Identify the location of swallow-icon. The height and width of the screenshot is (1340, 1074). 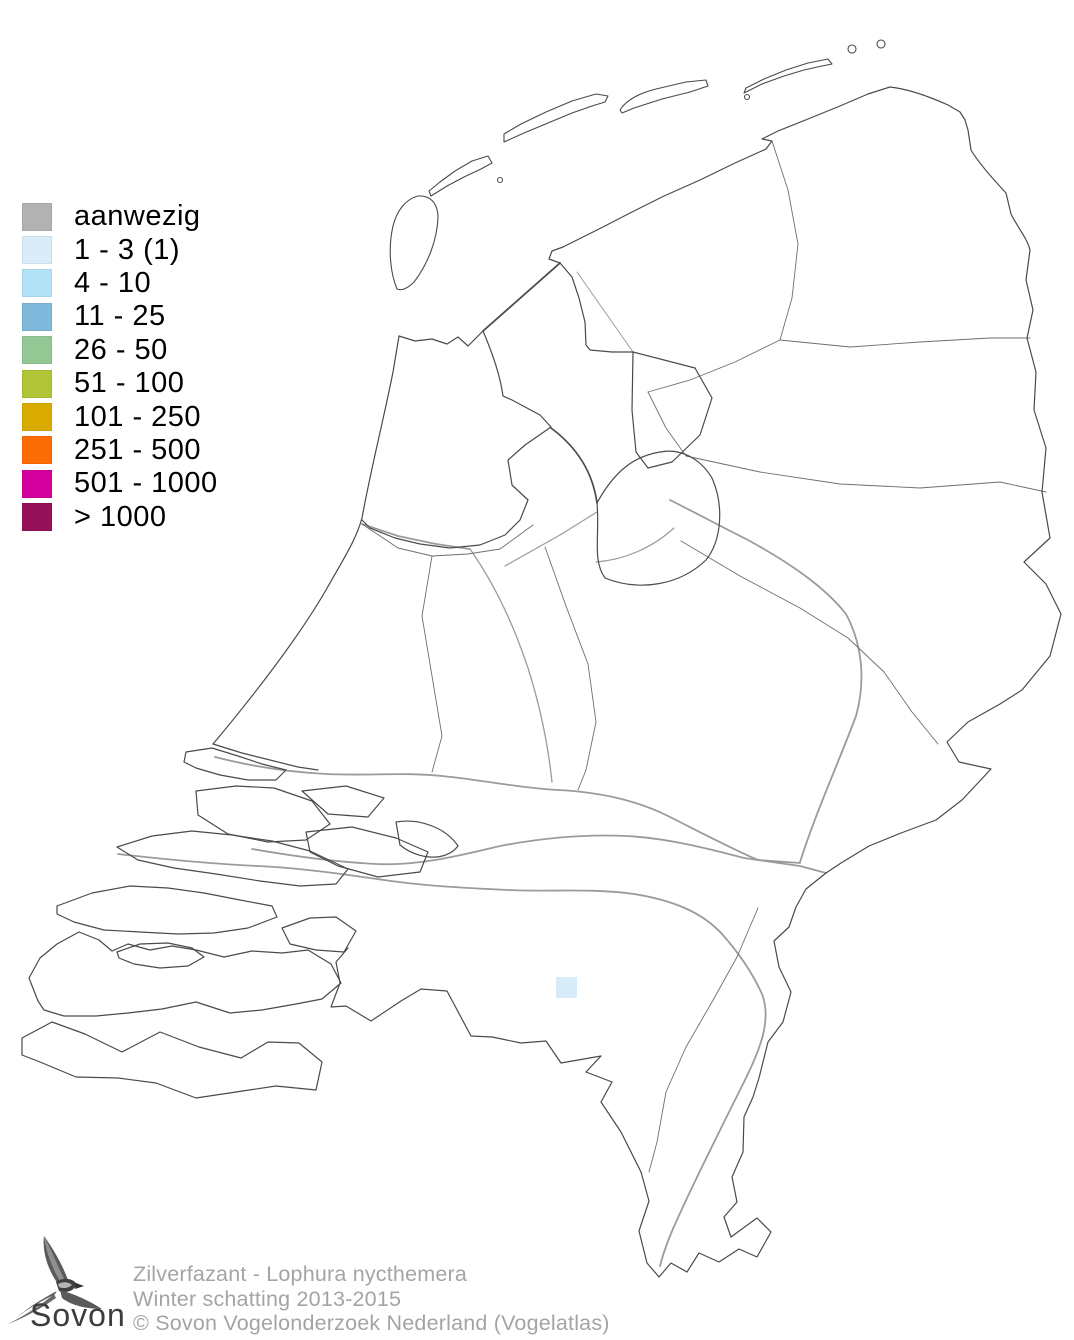
(55, 1280).